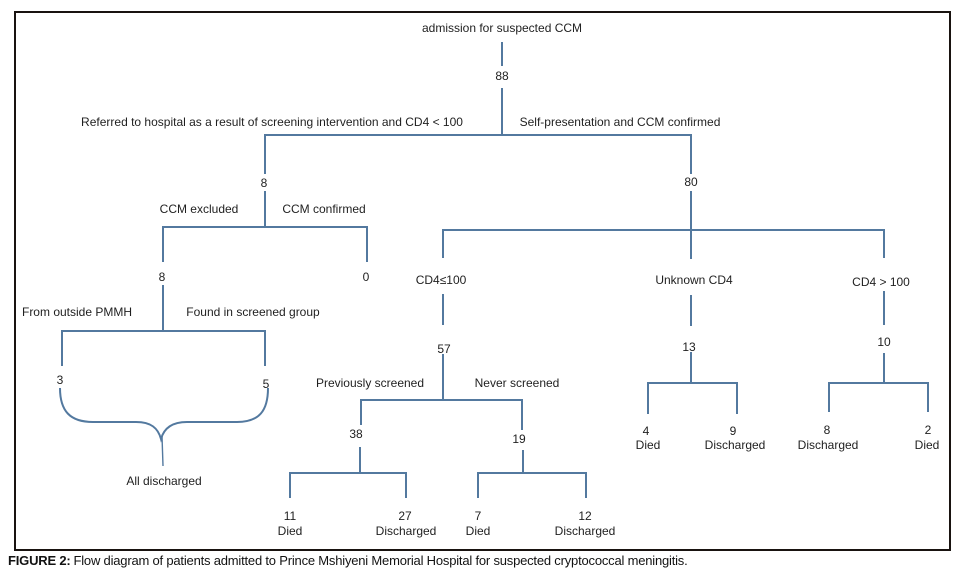  What do you see at coordinates (828, 445) in the screenshot?
I see `leaf-cd4gt-discharged-label: Discharged` at bounding box center [828, 445].